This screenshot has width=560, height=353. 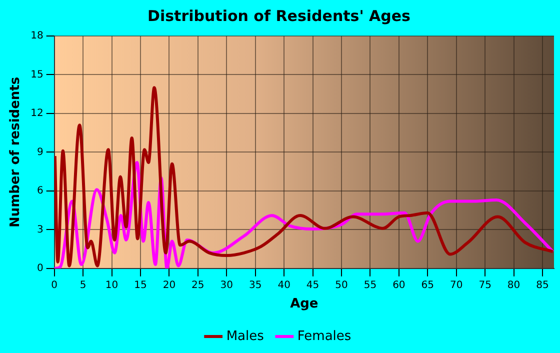 I want to click on x-tick-label: 85, so click(x=542, y=285).